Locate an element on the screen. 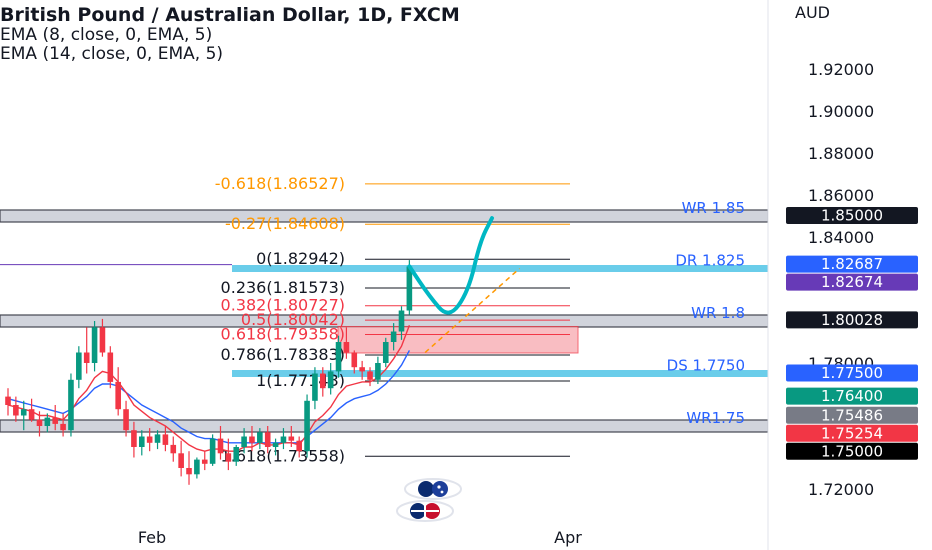 This screenshot has height=550, width=932. australia-event-flag is located at coordinates (433, 489).